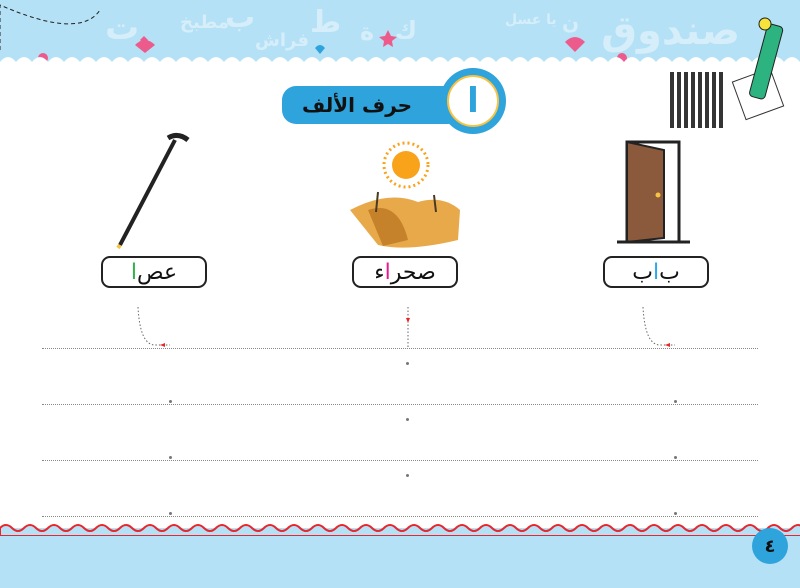 This screenshot has width=800, height=588. I want to click on footer-wave, so click(400, 530).